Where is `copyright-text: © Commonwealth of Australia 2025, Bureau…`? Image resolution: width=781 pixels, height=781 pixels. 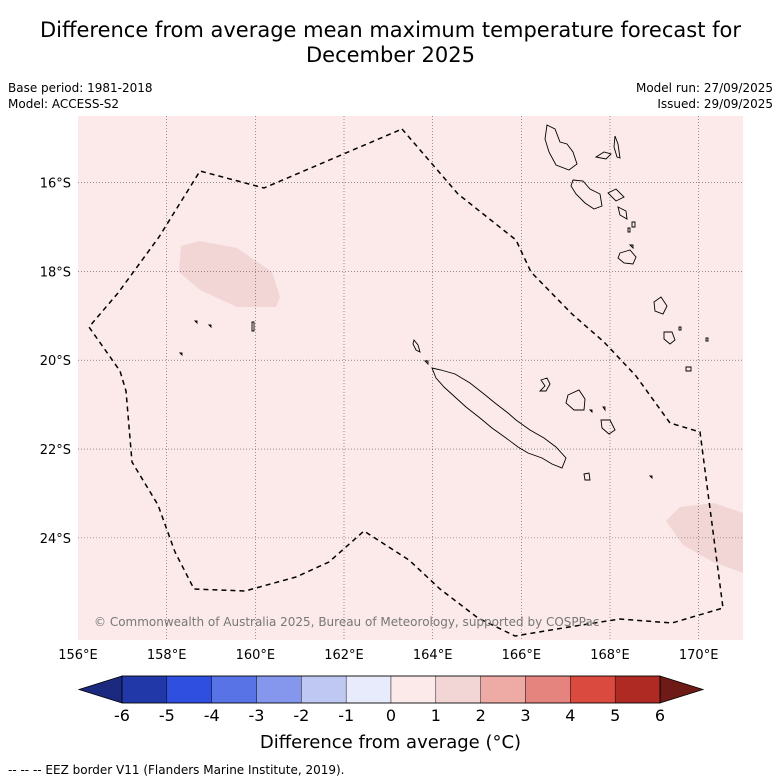
copyright-text: © Commonwealth of Australia 2025, Bureau… is located at coordinates (346, 622).